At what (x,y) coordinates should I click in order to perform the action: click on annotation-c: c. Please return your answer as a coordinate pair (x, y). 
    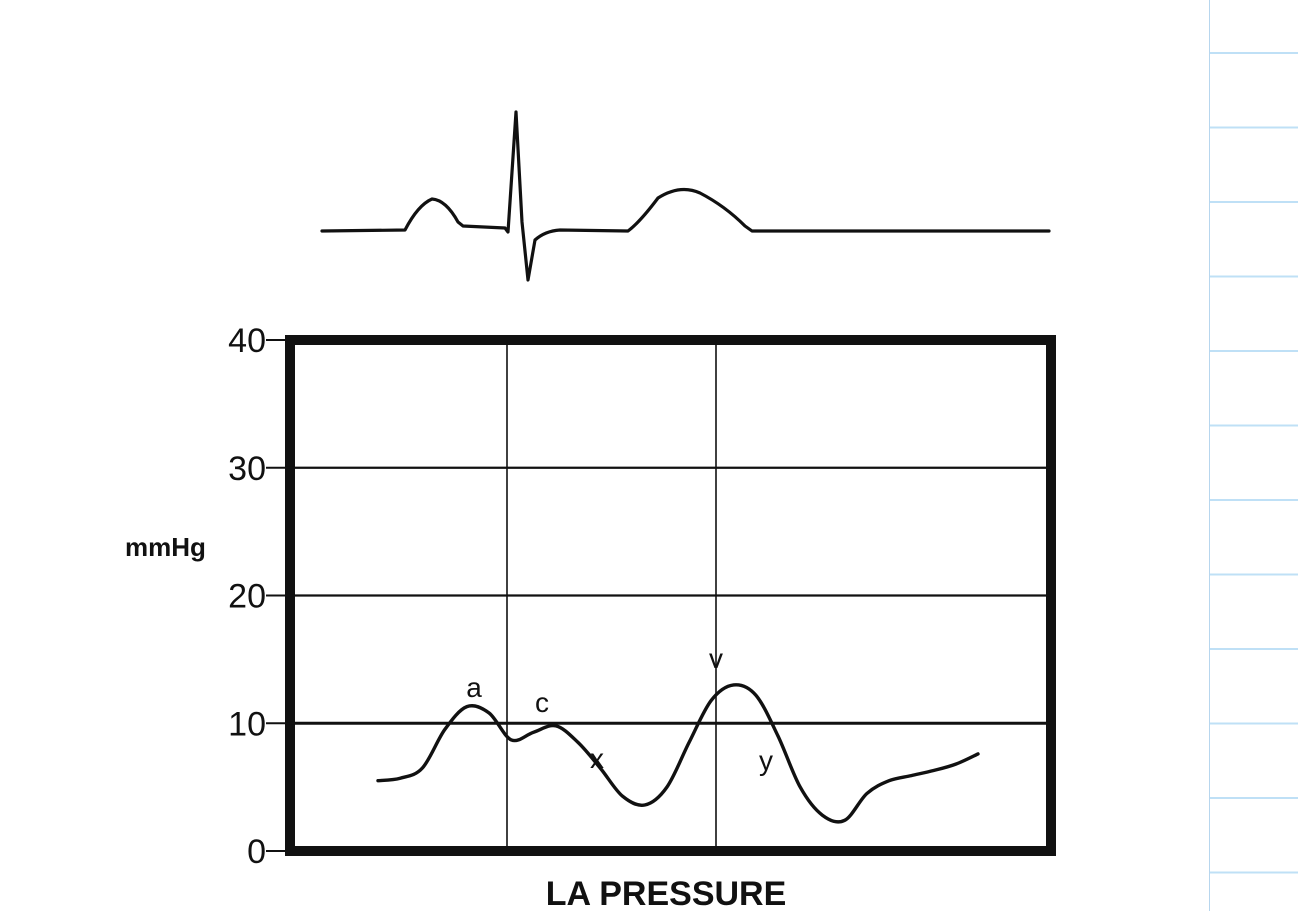
    Looking at the image, I should click on (542, 702).